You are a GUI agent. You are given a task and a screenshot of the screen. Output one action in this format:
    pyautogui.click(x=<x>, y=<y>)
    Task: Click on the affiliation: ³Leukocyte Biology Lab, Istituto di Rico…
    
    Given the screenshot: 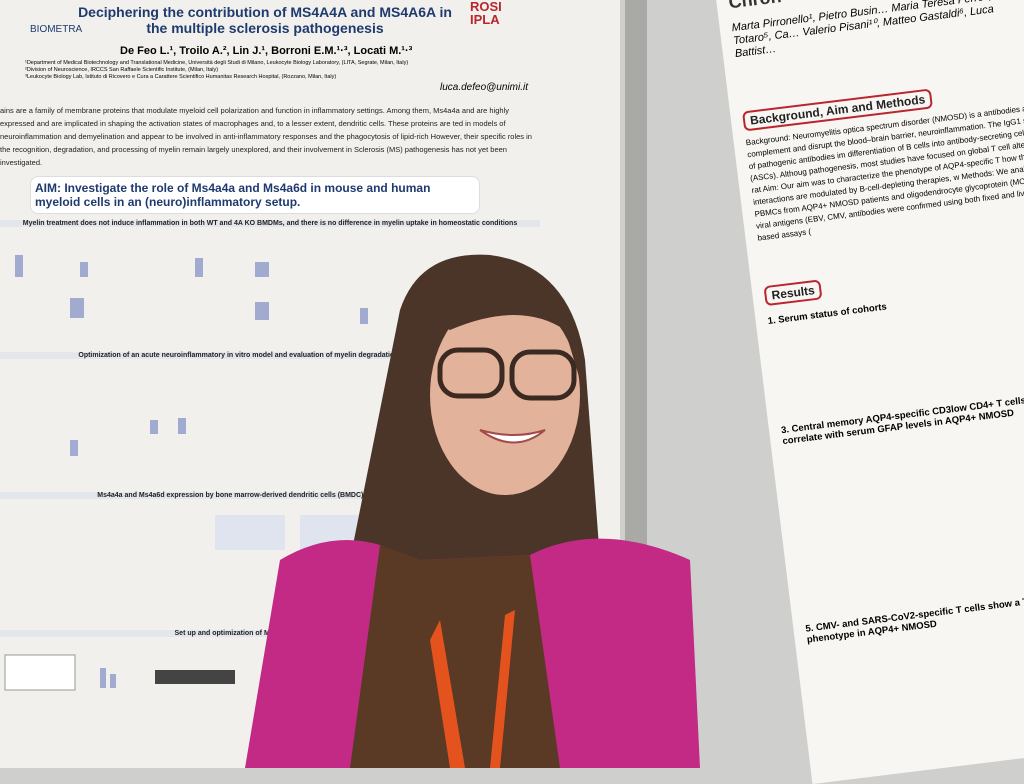 What is the action you would take?
    pyautogui.click(x=181, y=77)
    